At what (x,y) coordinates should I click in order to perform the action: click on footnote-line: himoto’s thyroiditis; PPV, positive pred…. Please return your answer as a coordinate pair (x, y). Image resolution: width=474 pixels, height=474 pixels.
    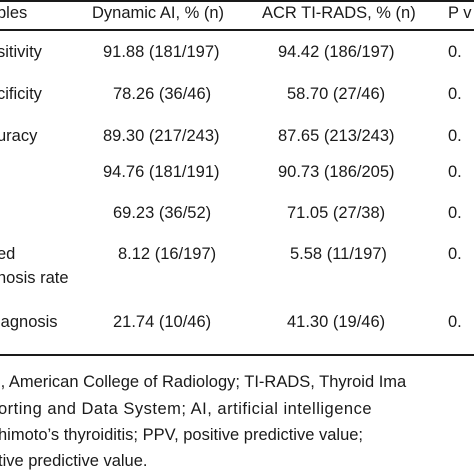
    Looking at the image, I should click on (182, 435).